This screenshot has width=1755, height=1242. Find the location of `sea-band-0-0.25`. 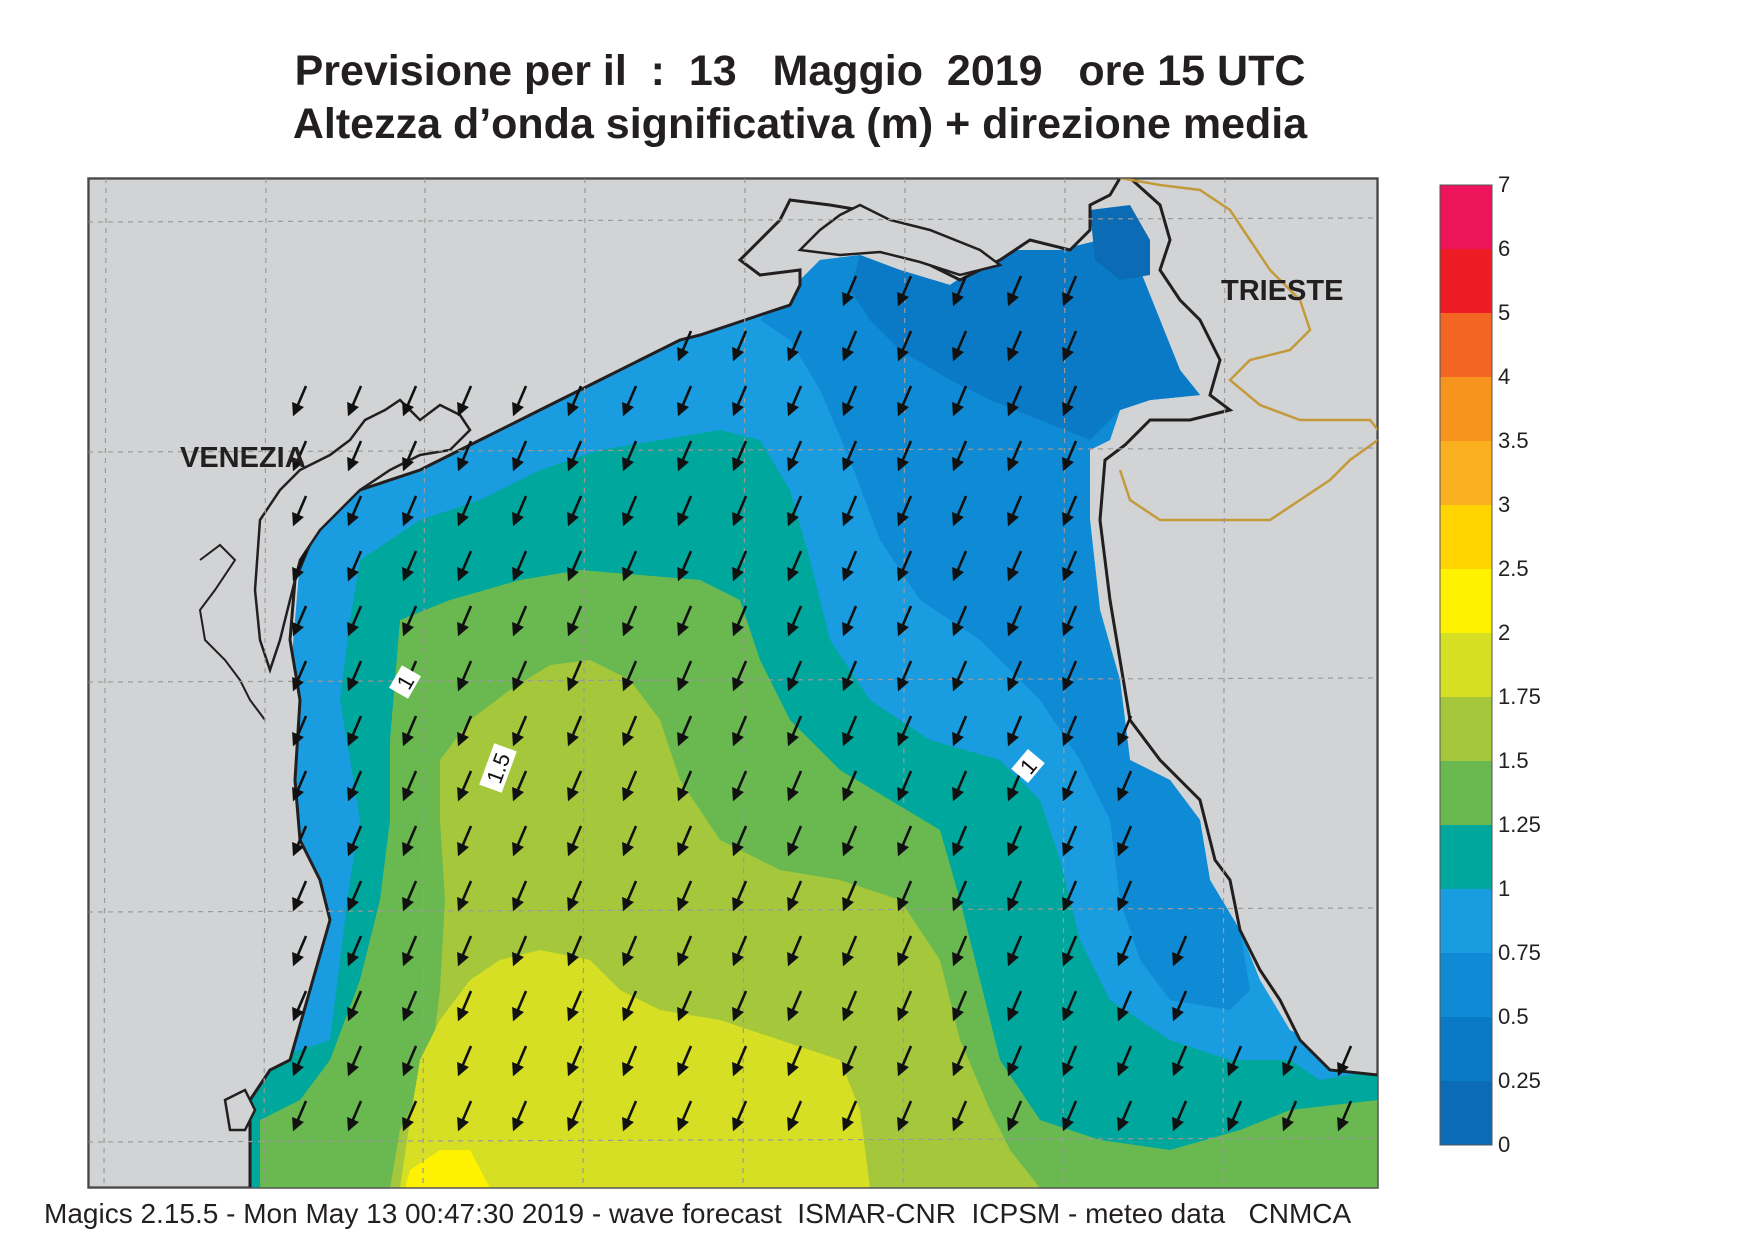

sea-band-0-0.25 is located at coordinates (1120, 242).